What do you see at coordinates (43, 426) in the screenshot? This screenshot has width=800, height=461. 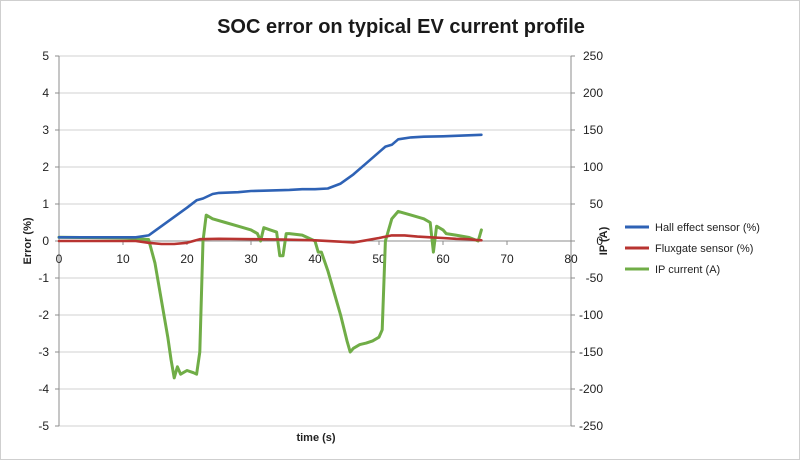 I see `y-tick-label: -5` at bounding box center [43, 426].